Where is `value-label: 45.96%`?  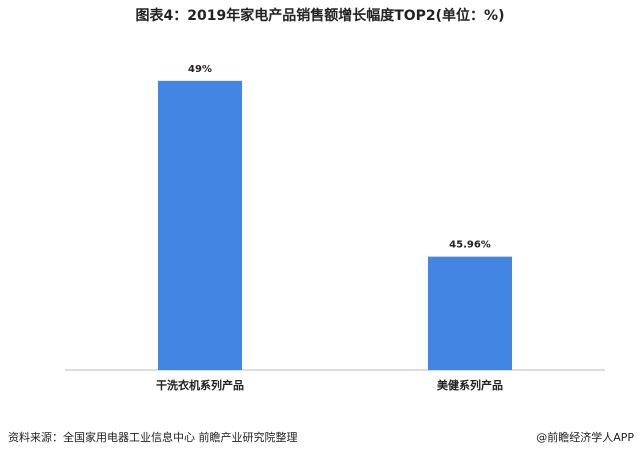 value-label: 45.96% is located at coordinates (470, 245).